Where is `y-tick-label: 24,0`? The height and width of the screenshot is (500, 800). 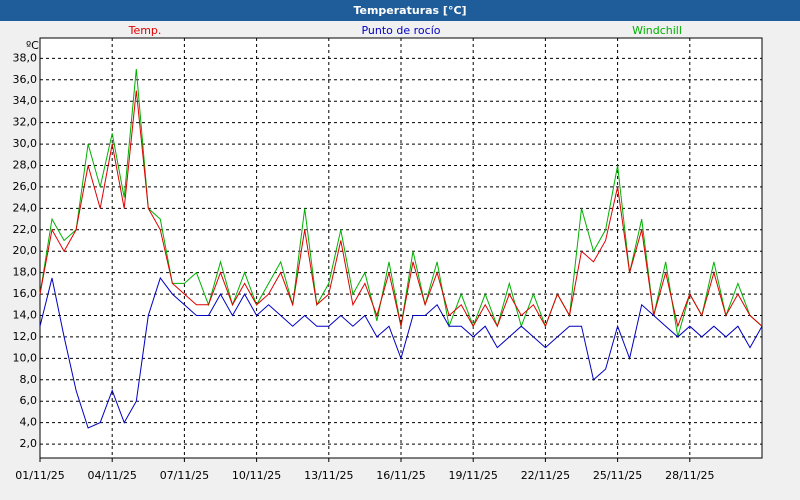 y-tick-label: 24,0 is located at coordinates (25, 207).